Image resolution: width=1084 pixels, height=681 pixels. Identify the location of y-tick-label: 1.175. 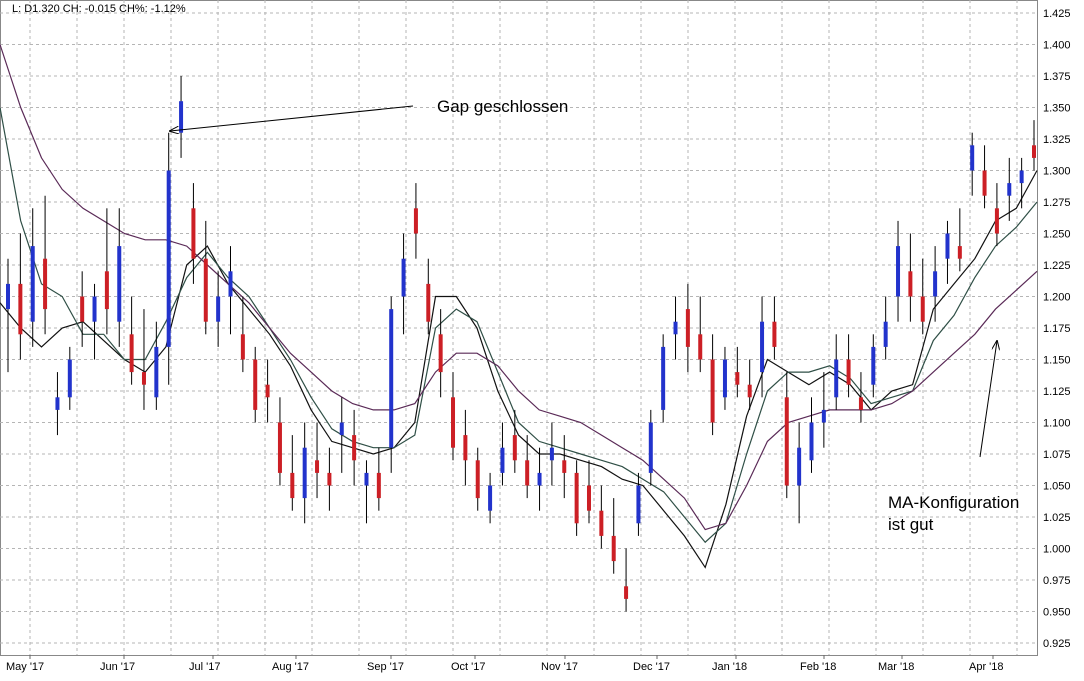
(1057, 329).